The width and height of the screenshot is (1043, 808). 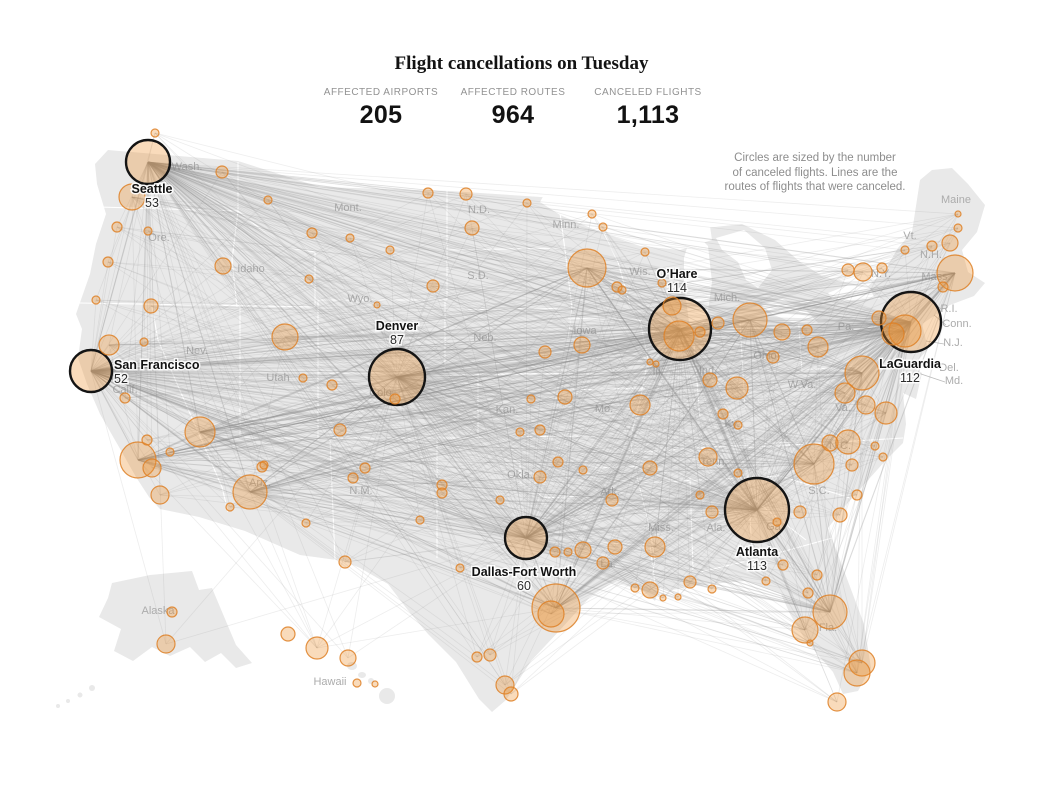 I want to click on state-label: Wash., so click(x=187, y=167).